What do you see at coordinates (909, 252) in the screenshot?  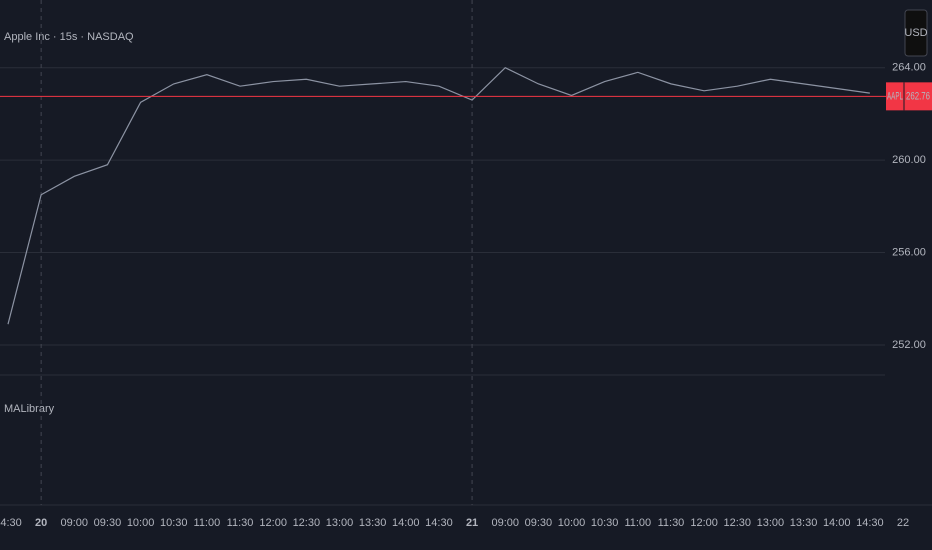 I see `y-tick-label: 256.00` at bounding box center [909, 252].